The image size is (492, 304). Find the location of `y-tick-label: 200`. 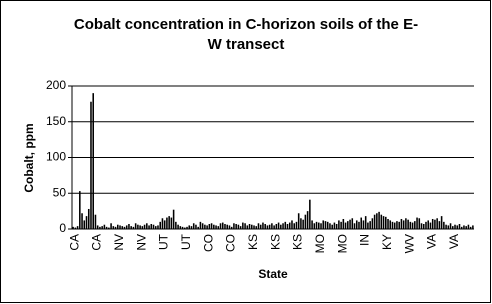

y-tick-label: 200 is located at coordinates (56, 85).